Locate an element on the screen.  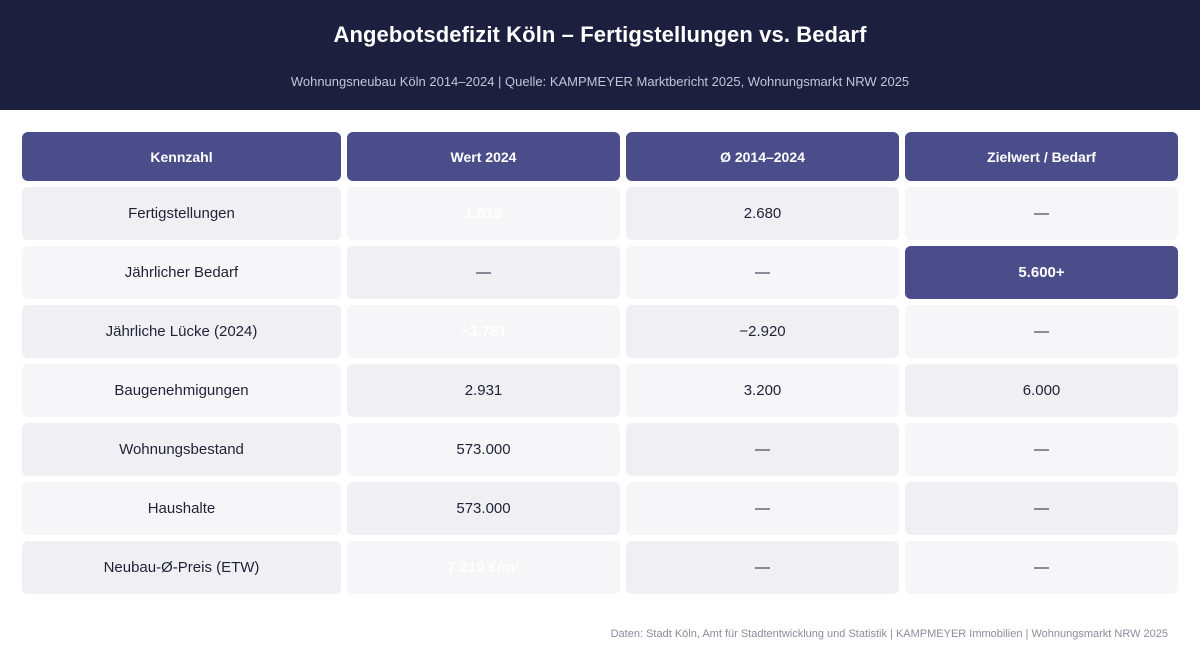
table-cell: −2.920 is located at coordinates (762, 331).